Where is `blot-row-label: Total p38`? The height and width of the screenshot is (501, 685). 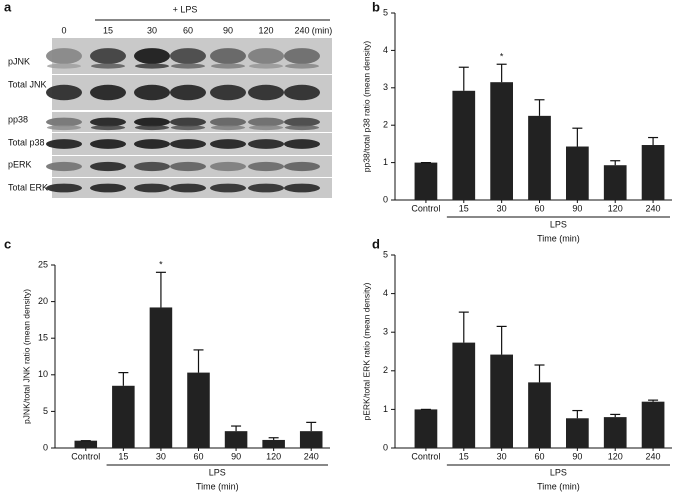 blot-row-label: Total p38 is located at coordinates (26, 142).